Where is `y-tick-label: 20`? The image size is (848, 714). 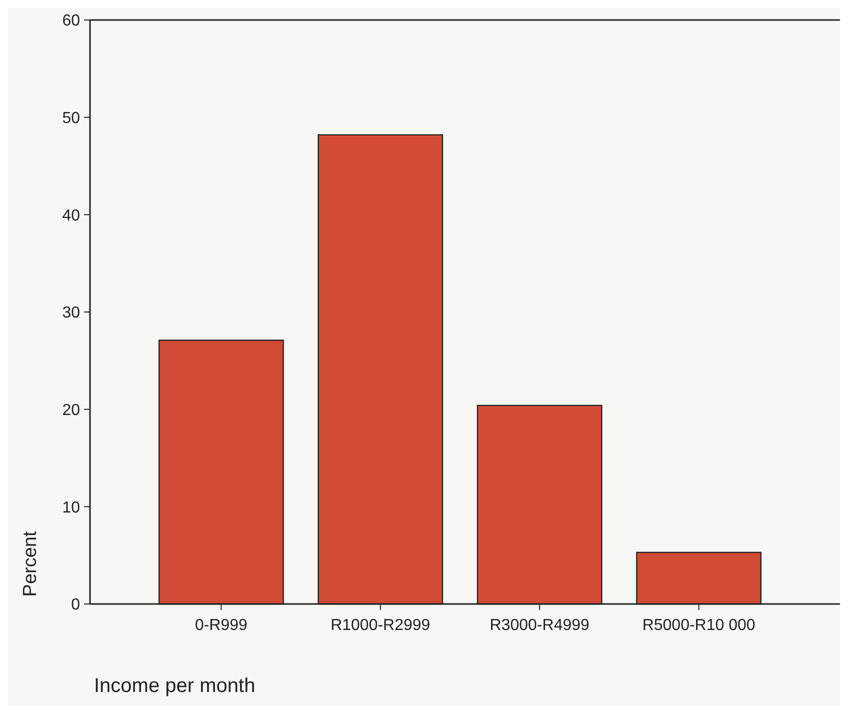 y-tick-label: 20 is located at coordinates (71, 410).